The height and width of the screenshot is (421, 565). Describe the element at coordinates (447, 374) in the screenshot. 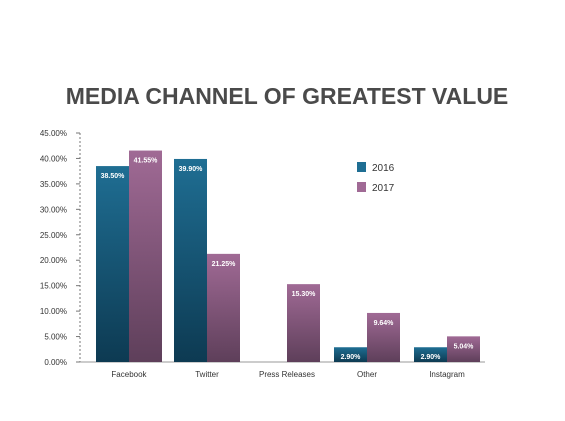

I see `category-label: Instagram` at that location.